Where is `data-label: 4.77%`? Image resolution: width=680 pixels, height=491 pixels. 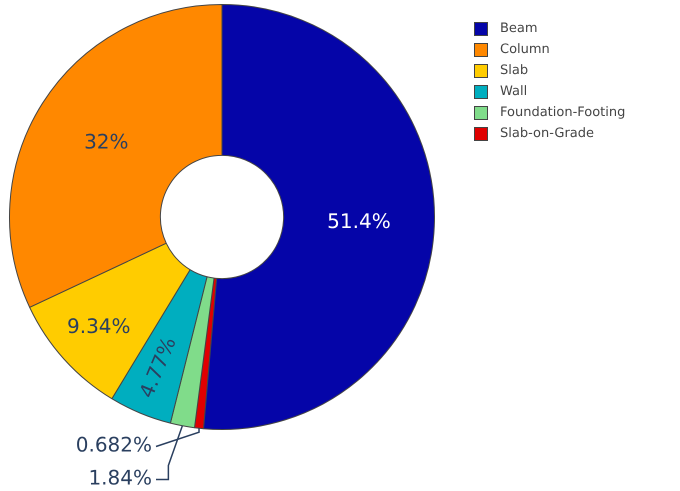 data-label: 4.77% is located at coordinates (157, 367).